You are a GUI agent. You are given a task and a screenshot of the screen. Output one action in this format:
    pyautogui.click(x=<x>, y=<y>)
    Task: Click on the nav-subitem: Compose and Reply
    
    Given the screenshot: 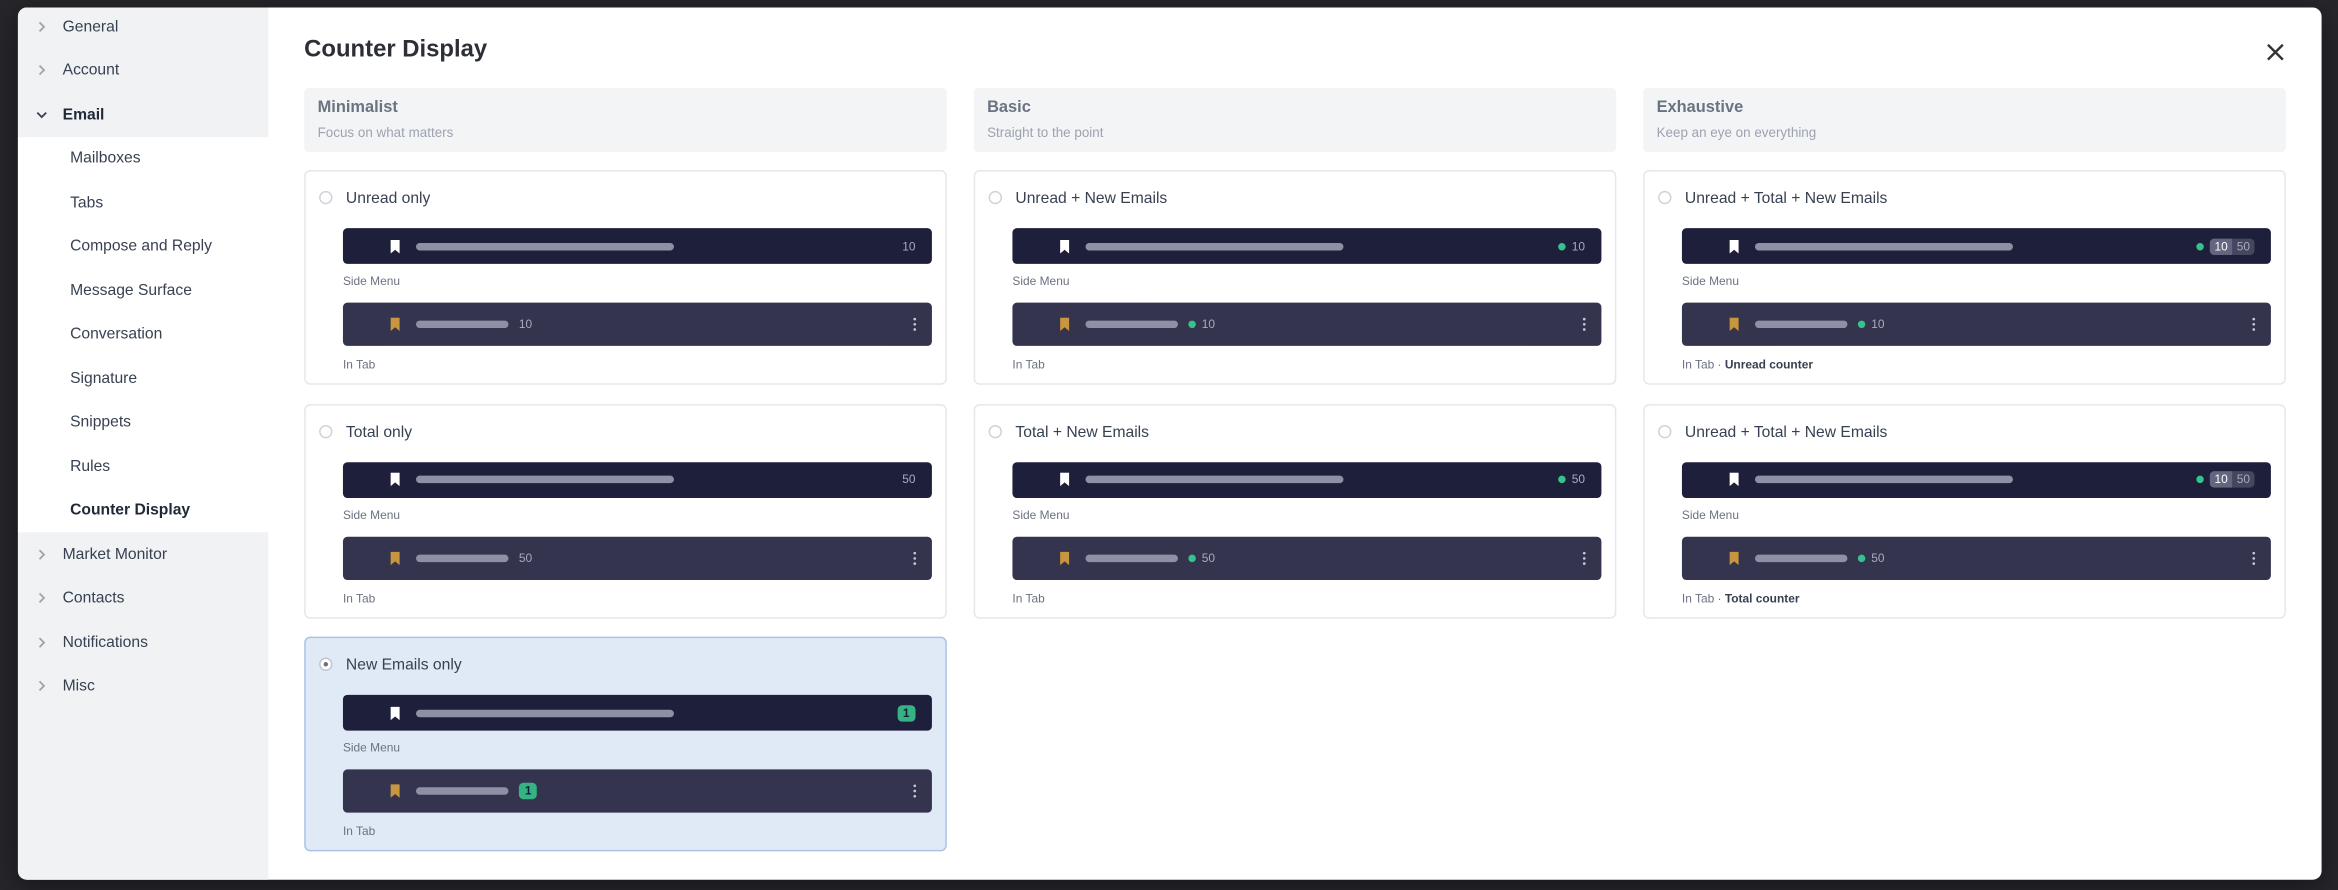 What is the action you would take?
    pyautogui.click(x=141, y=246)
    